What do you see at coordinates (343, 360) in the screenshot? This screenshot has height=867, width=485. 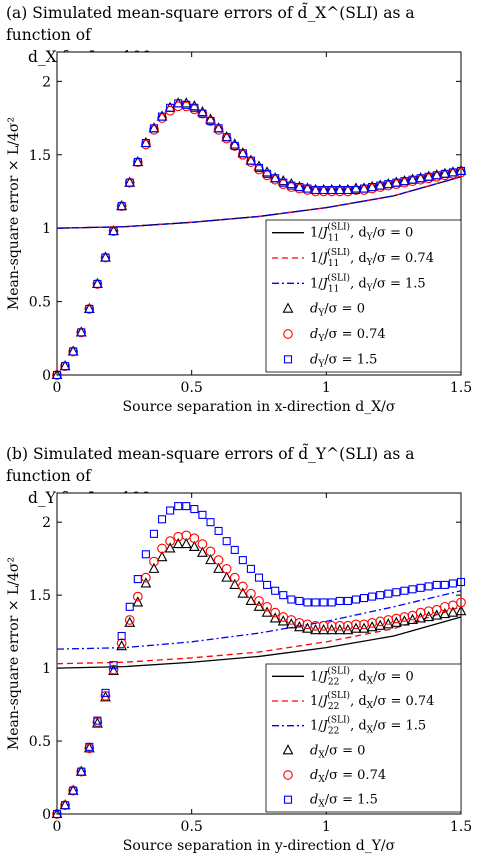 I see `legend-label-5: dY/σ = 1.5` at bounding box center [343, 360].